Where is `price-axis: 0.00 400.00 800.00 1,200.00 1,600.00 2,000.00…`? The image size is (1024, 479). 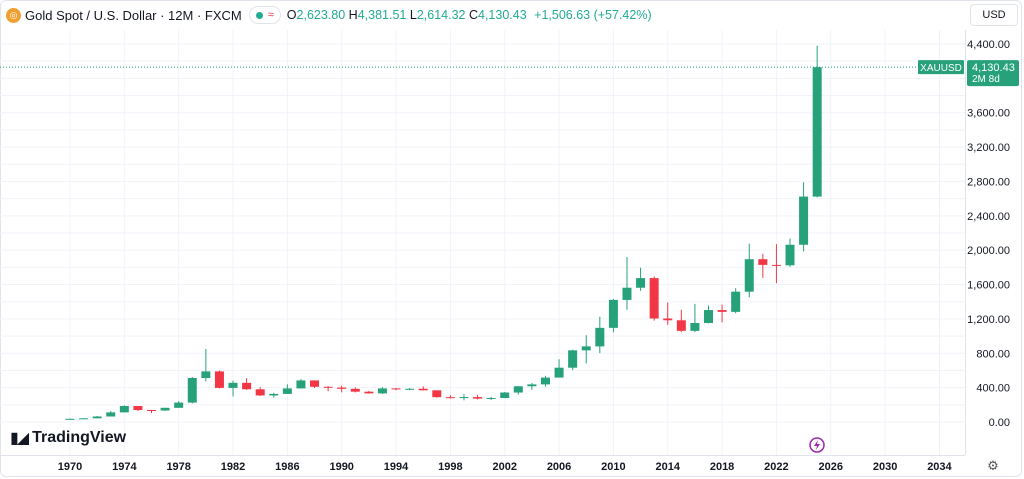
price-axis: 0.00 400.00 800.00 1,200.00 1,600.00 2,000.00… is located at coordinates (988, 234).